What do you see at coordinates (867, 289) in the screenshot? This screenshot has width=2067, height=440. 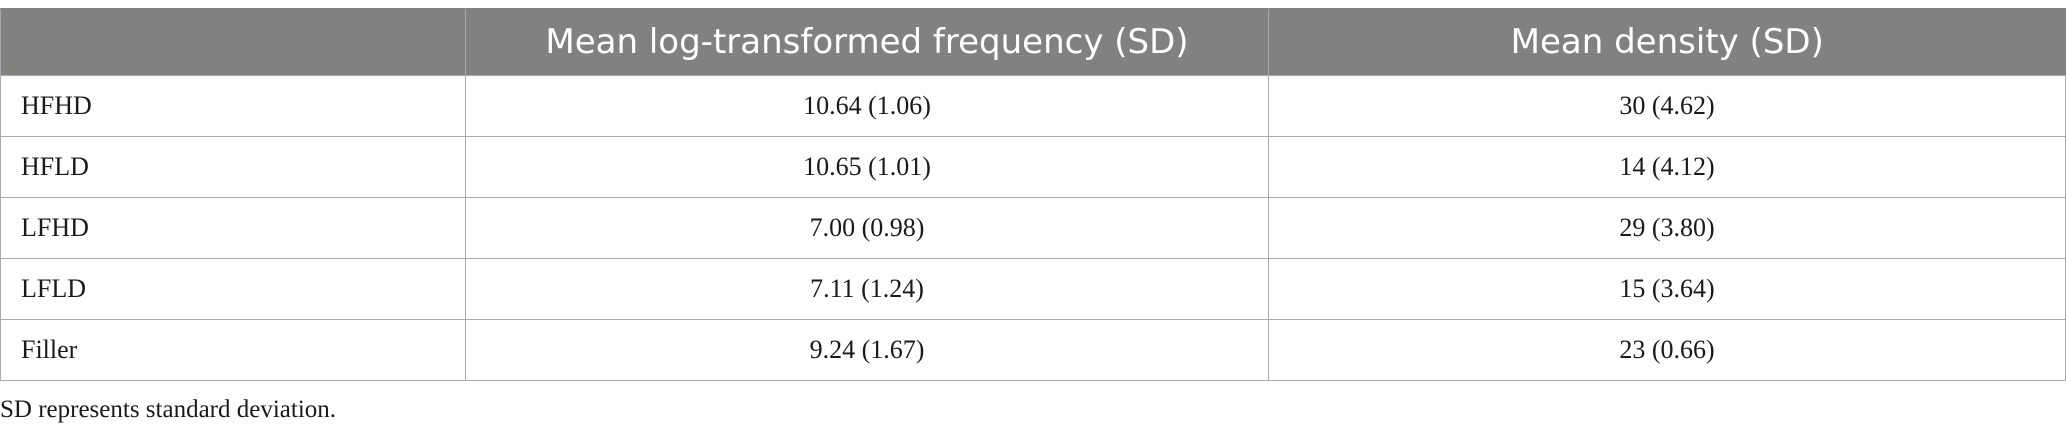 I see `frequency-cell: 7.11 (1.24)` at bounding box center [867, 289].